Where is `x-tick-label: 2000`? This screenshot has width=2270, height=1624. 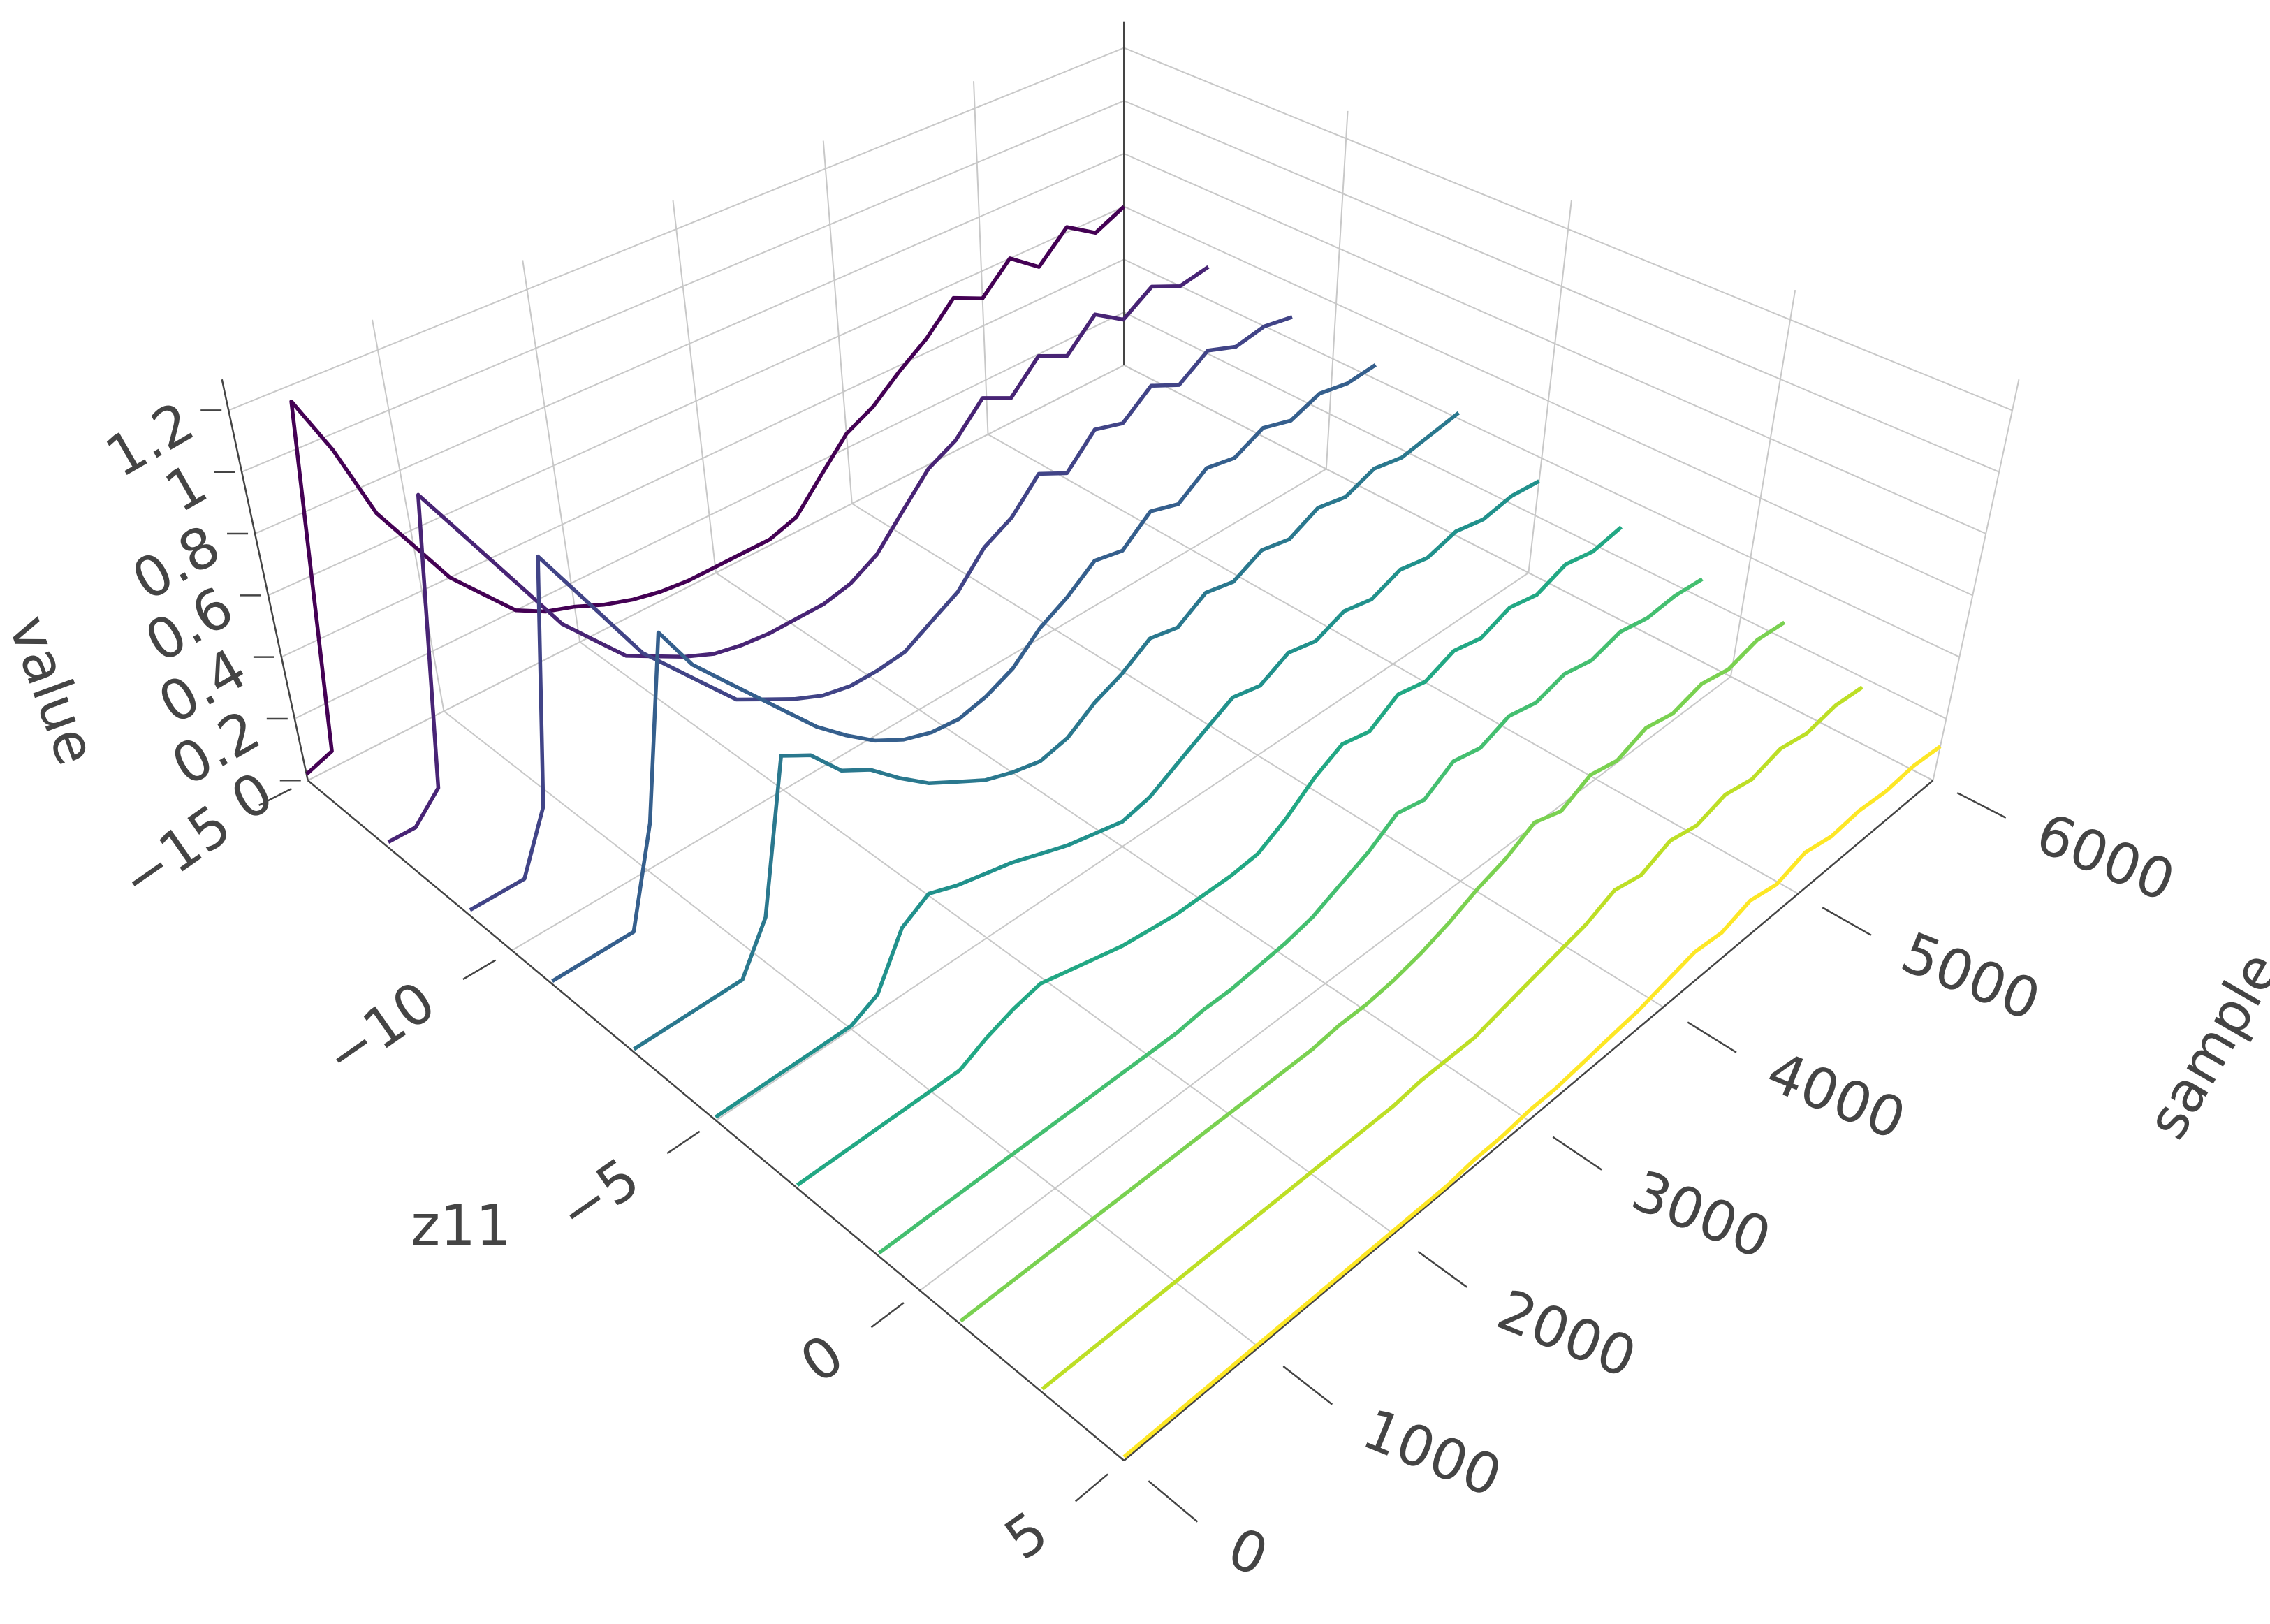
x-tick-label: 2000 is located at coordinates (1566, 1333).